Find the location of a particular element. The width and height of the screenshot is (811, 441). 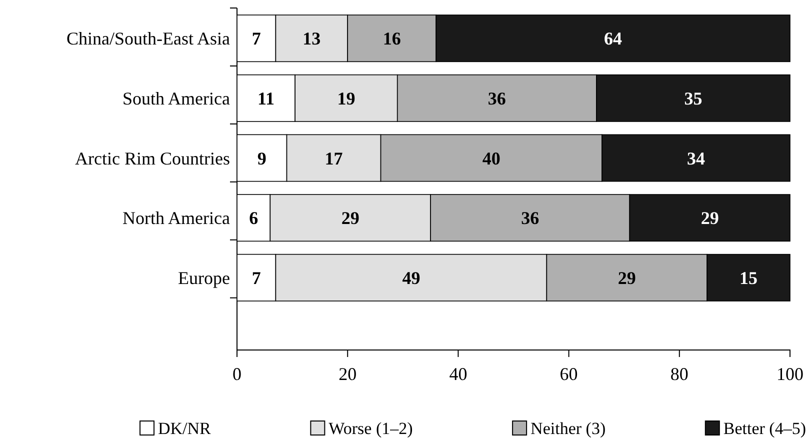

y-tick-label: North America is located at coordinates (176, 218).